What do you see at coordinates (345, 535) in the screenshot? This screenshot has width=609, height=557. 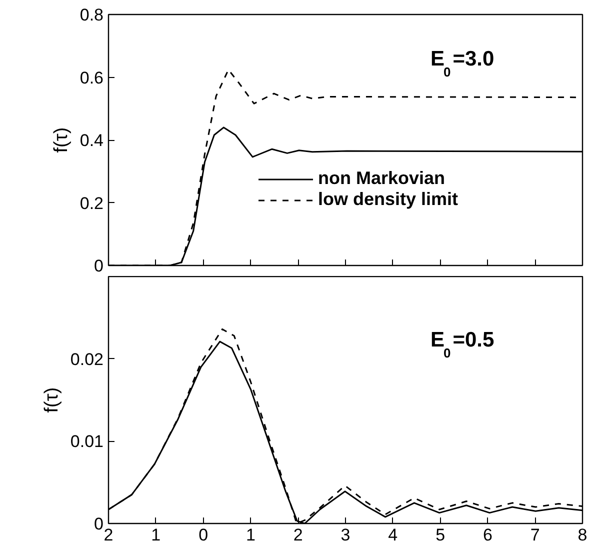 I see `x-tick-label: 3` at bounding box center [345, 535].